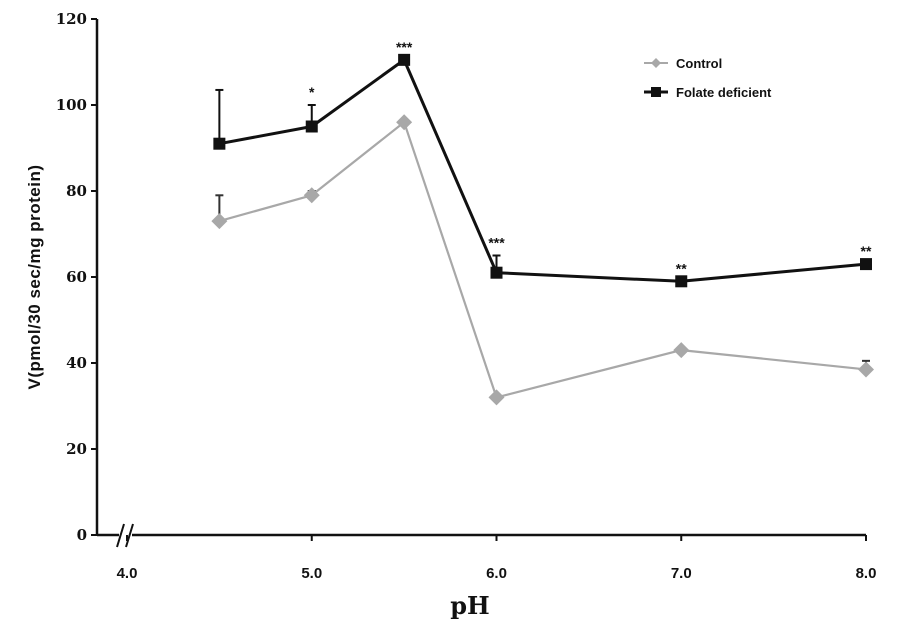 The image size is (899, 619). What do you see at coordinates (699, 63) in the screenshot?
I see `legend-label-control: Control` at bounding box center [699, 63].